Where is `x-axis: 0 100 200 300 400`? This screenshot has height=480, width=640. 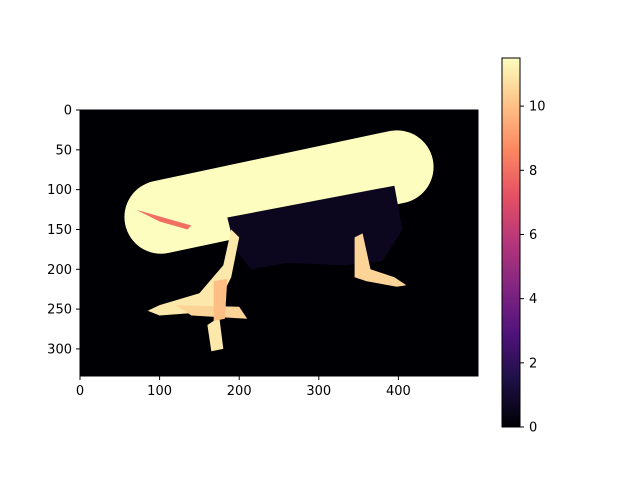 x-axis: 0 100 200 300 400 is located at coordinates (243, 387).